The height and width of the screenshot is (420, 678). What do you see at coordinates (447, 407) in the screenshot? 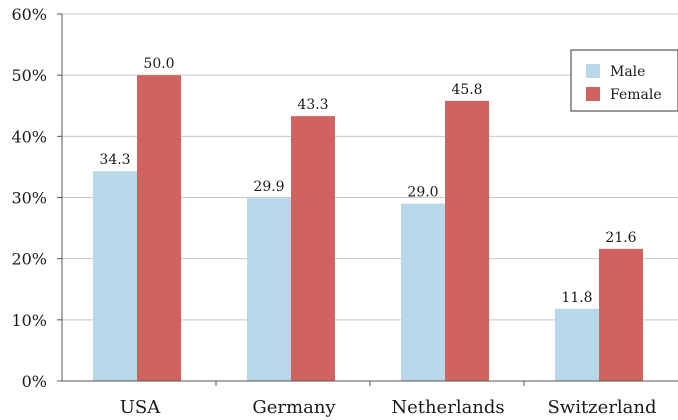
I see `x-category-label: Netherlands` at bounding box center [447, 407].